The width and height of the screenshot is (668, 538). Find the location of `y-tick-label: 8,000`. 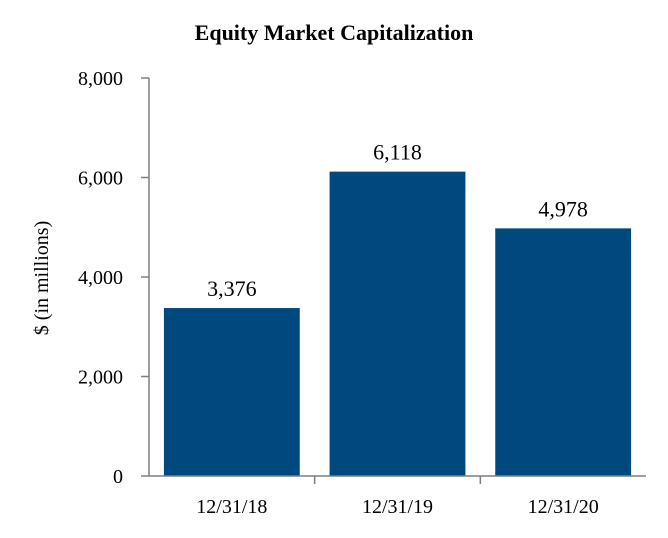

y-tick-label: 8,000 is located at coordinates (100, 79).